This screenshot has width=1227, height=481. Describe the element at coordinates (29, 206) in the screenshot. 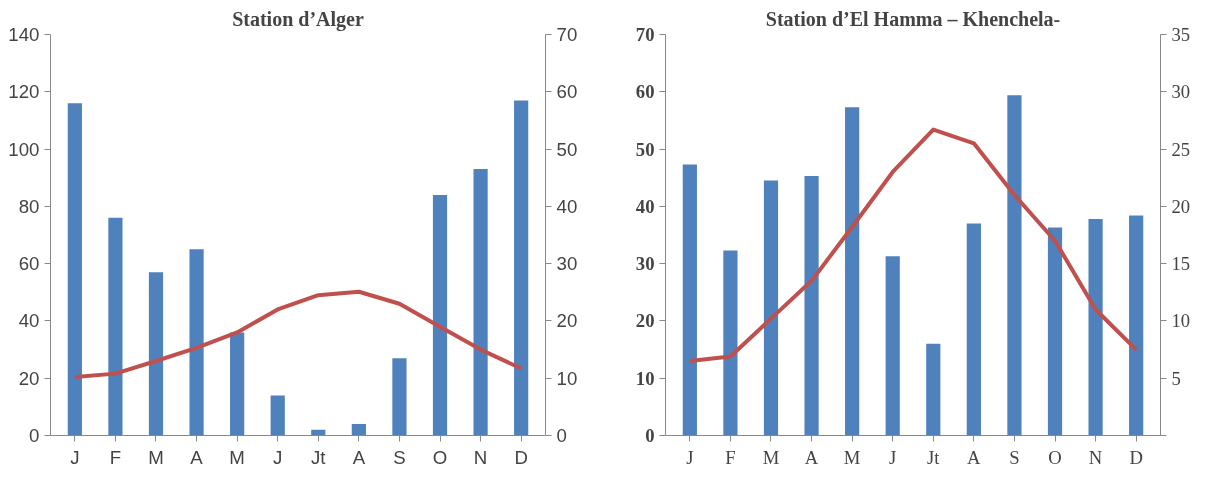

I see `y-tick-label: 80` at that location.